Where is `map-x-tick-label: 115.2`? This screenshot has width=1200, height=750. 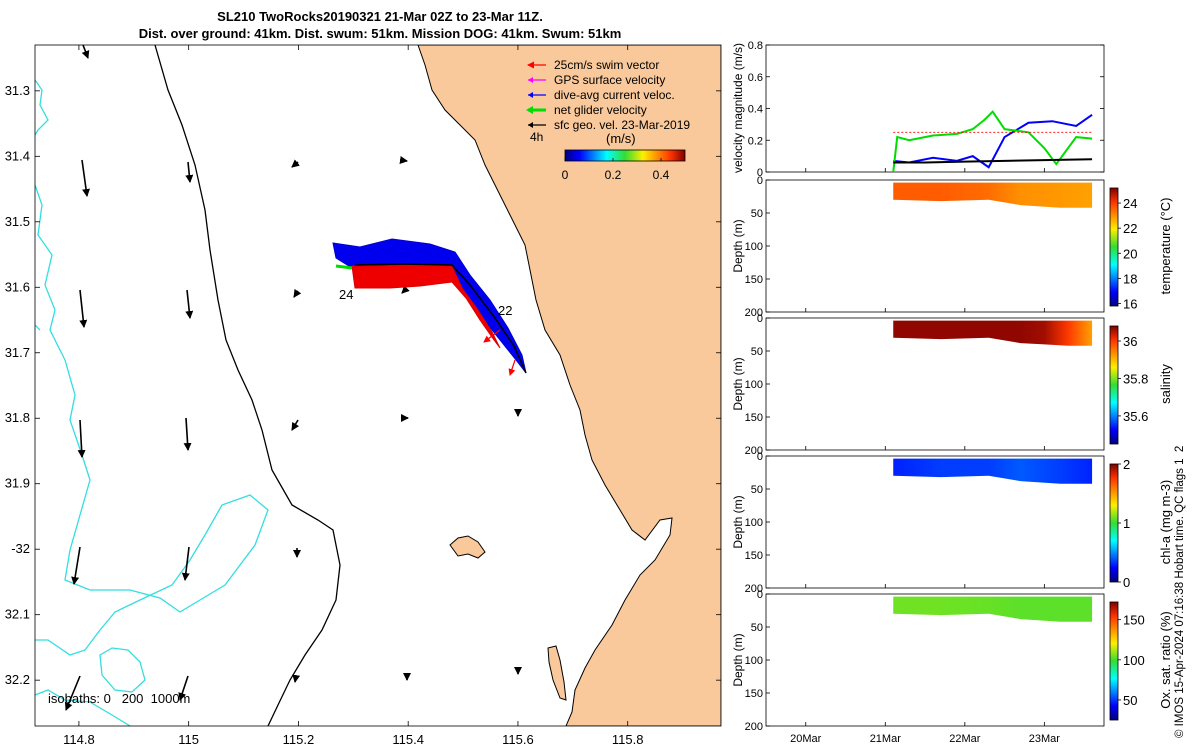
map-x-tick-label: 115.2 is located at coordinates (299, 739).